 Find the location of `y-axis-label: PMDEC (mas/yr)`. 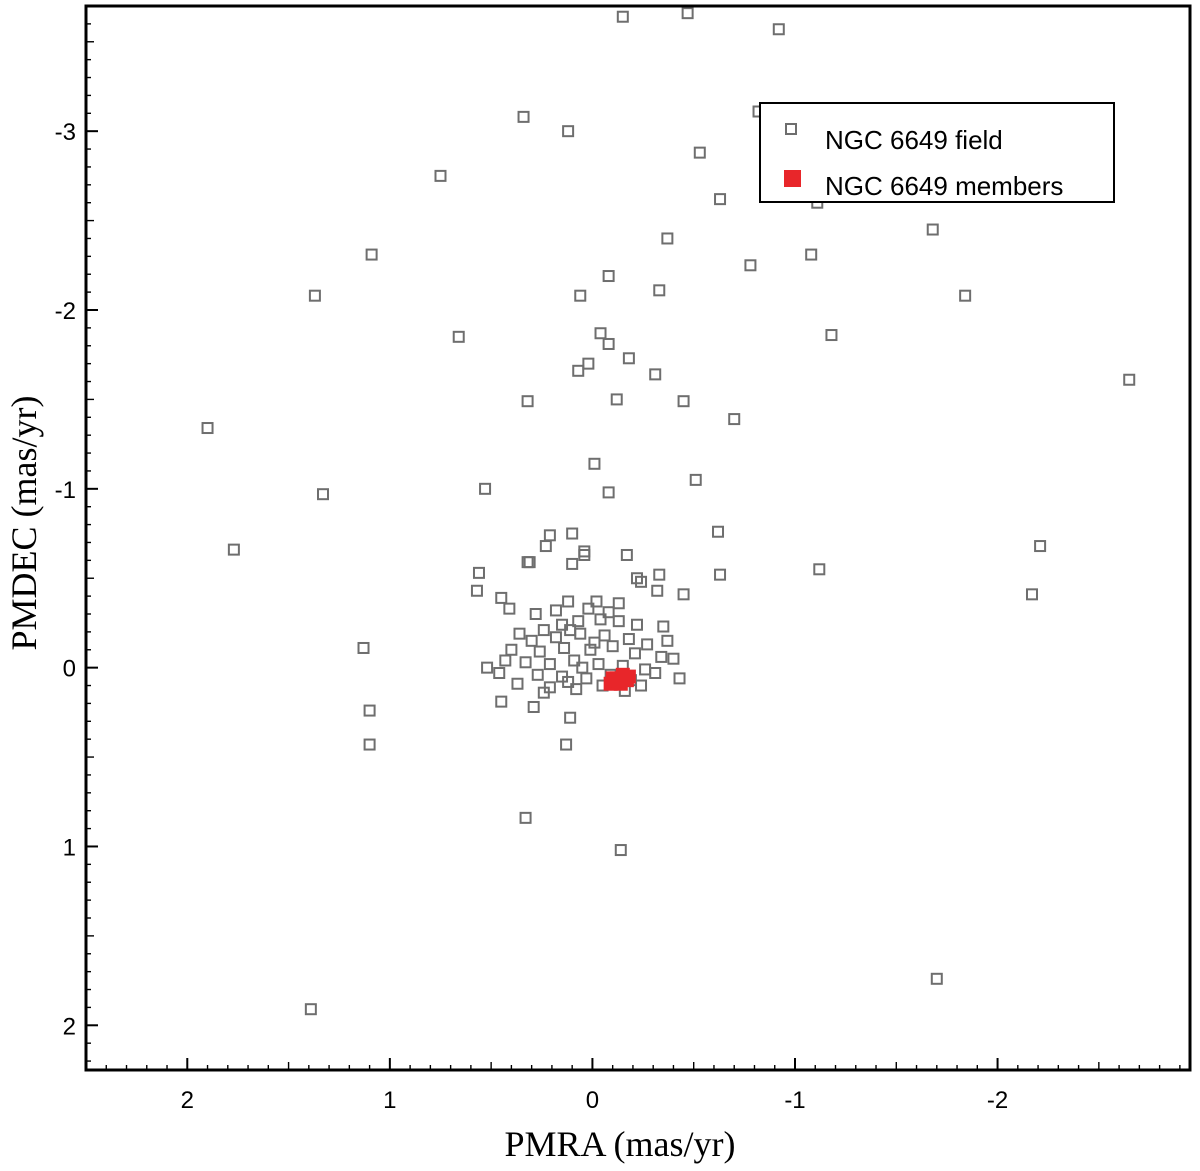

y-axis-label: PMDEC (mas/yr) is located at coordinates (24, 523).